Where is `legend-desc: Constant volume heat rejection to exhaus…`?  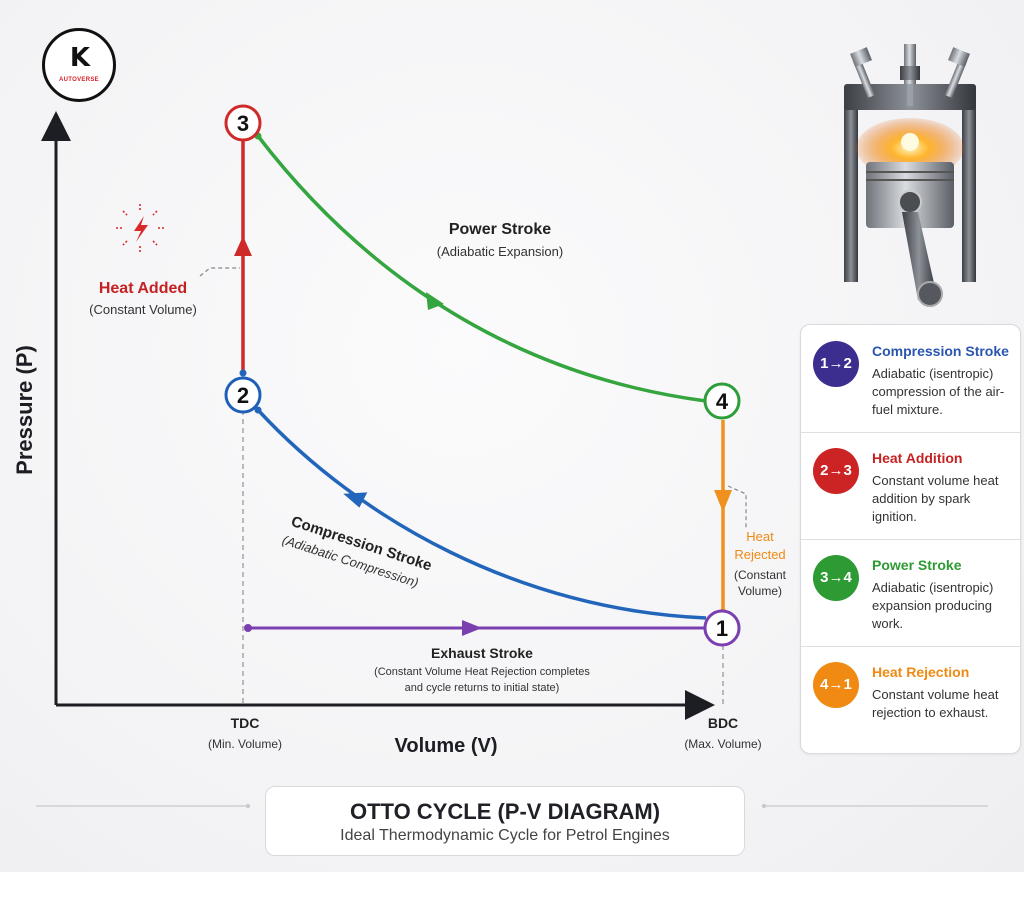
legend-desc: Constant volume heat rejection to exhaus… is located at coordinates (935, 703).